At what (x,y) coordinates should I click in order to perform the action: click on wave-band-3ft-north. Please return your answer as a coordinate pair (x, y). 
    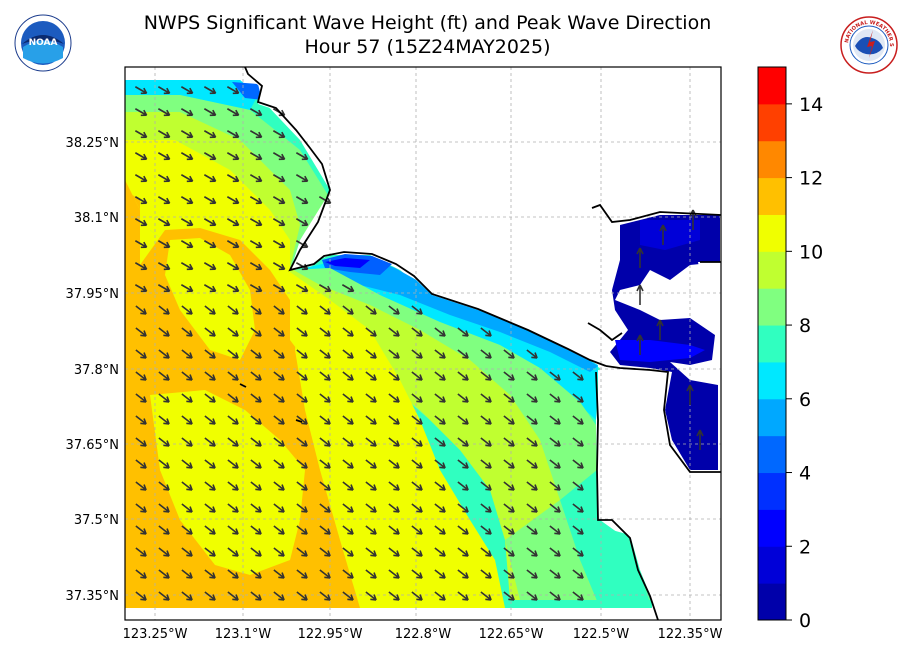
    Looking at the image, I should click on (247, 91).